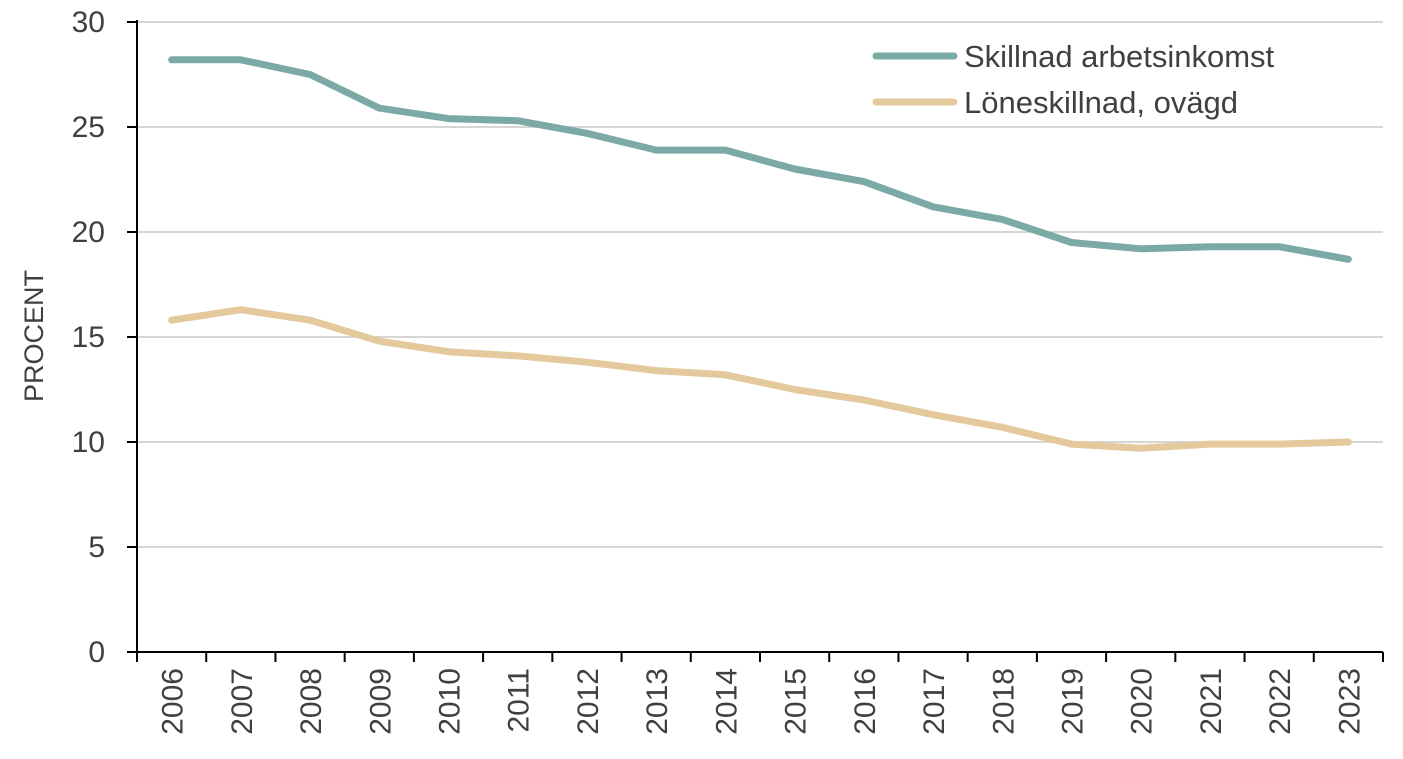 This screenshot has width=1403, height=759. I want to click on y-tick-label: 30, so click(88, 22).